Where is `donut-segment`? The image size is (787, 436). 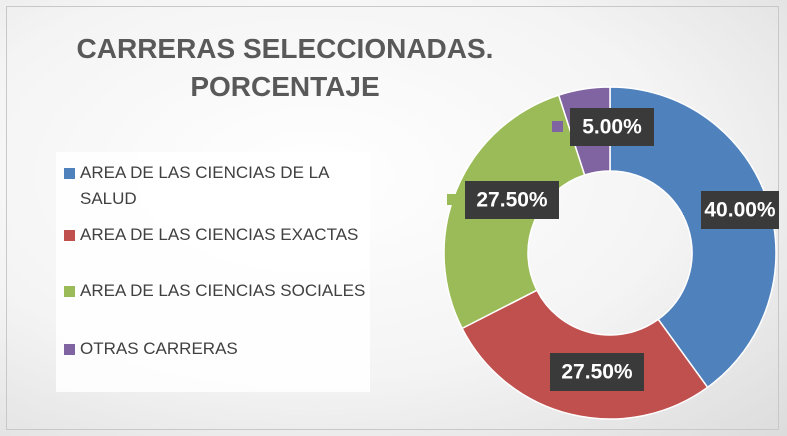 donut-segment is located at coordinates (693, 237).